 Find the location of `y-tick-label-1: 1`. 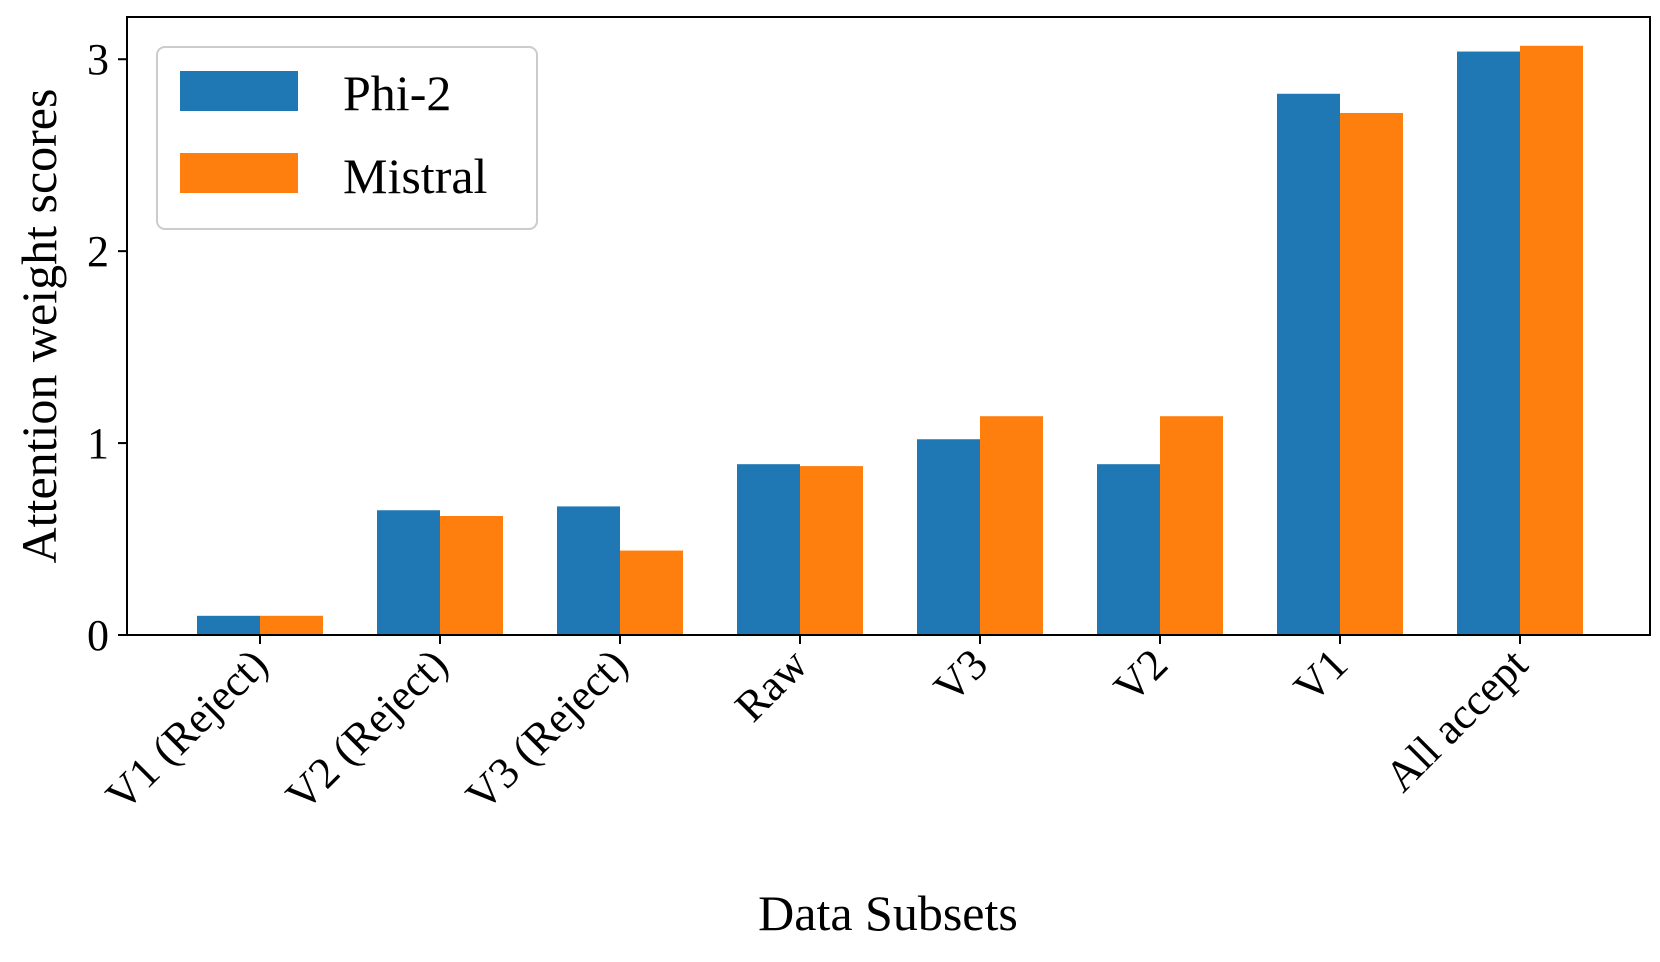

y-tick-label-1: 1 is located at coordinates (98, 443).